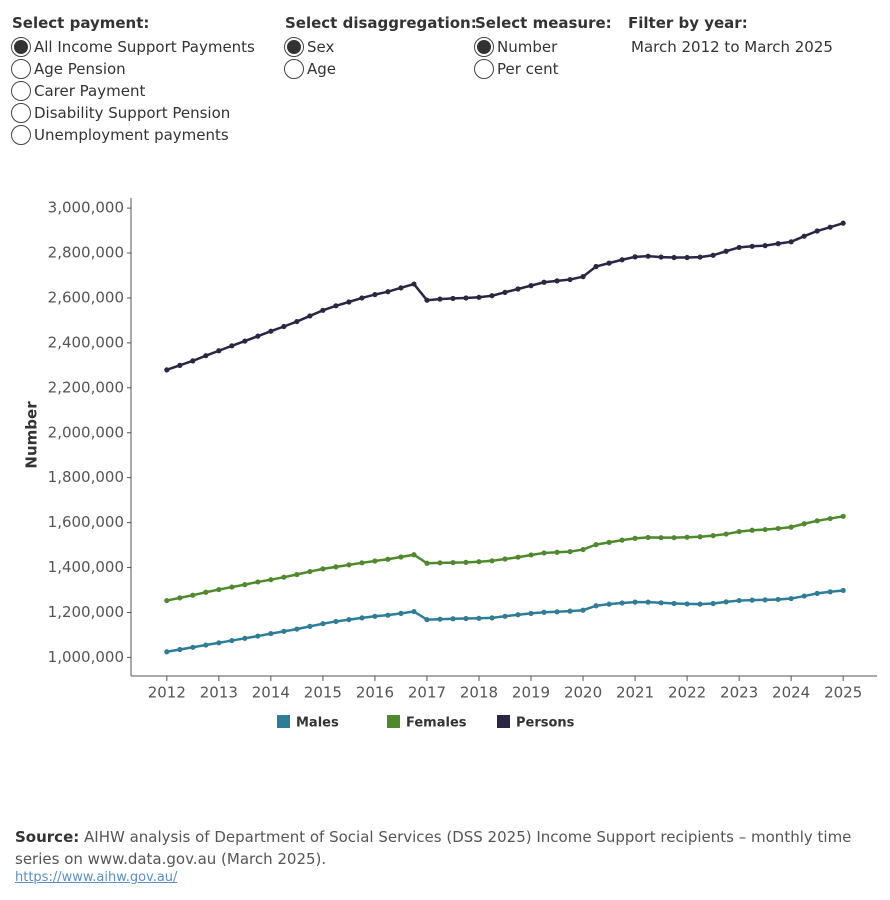  I want to click on control-group: Select disaggregation: Sex Age, so click(380, 47).